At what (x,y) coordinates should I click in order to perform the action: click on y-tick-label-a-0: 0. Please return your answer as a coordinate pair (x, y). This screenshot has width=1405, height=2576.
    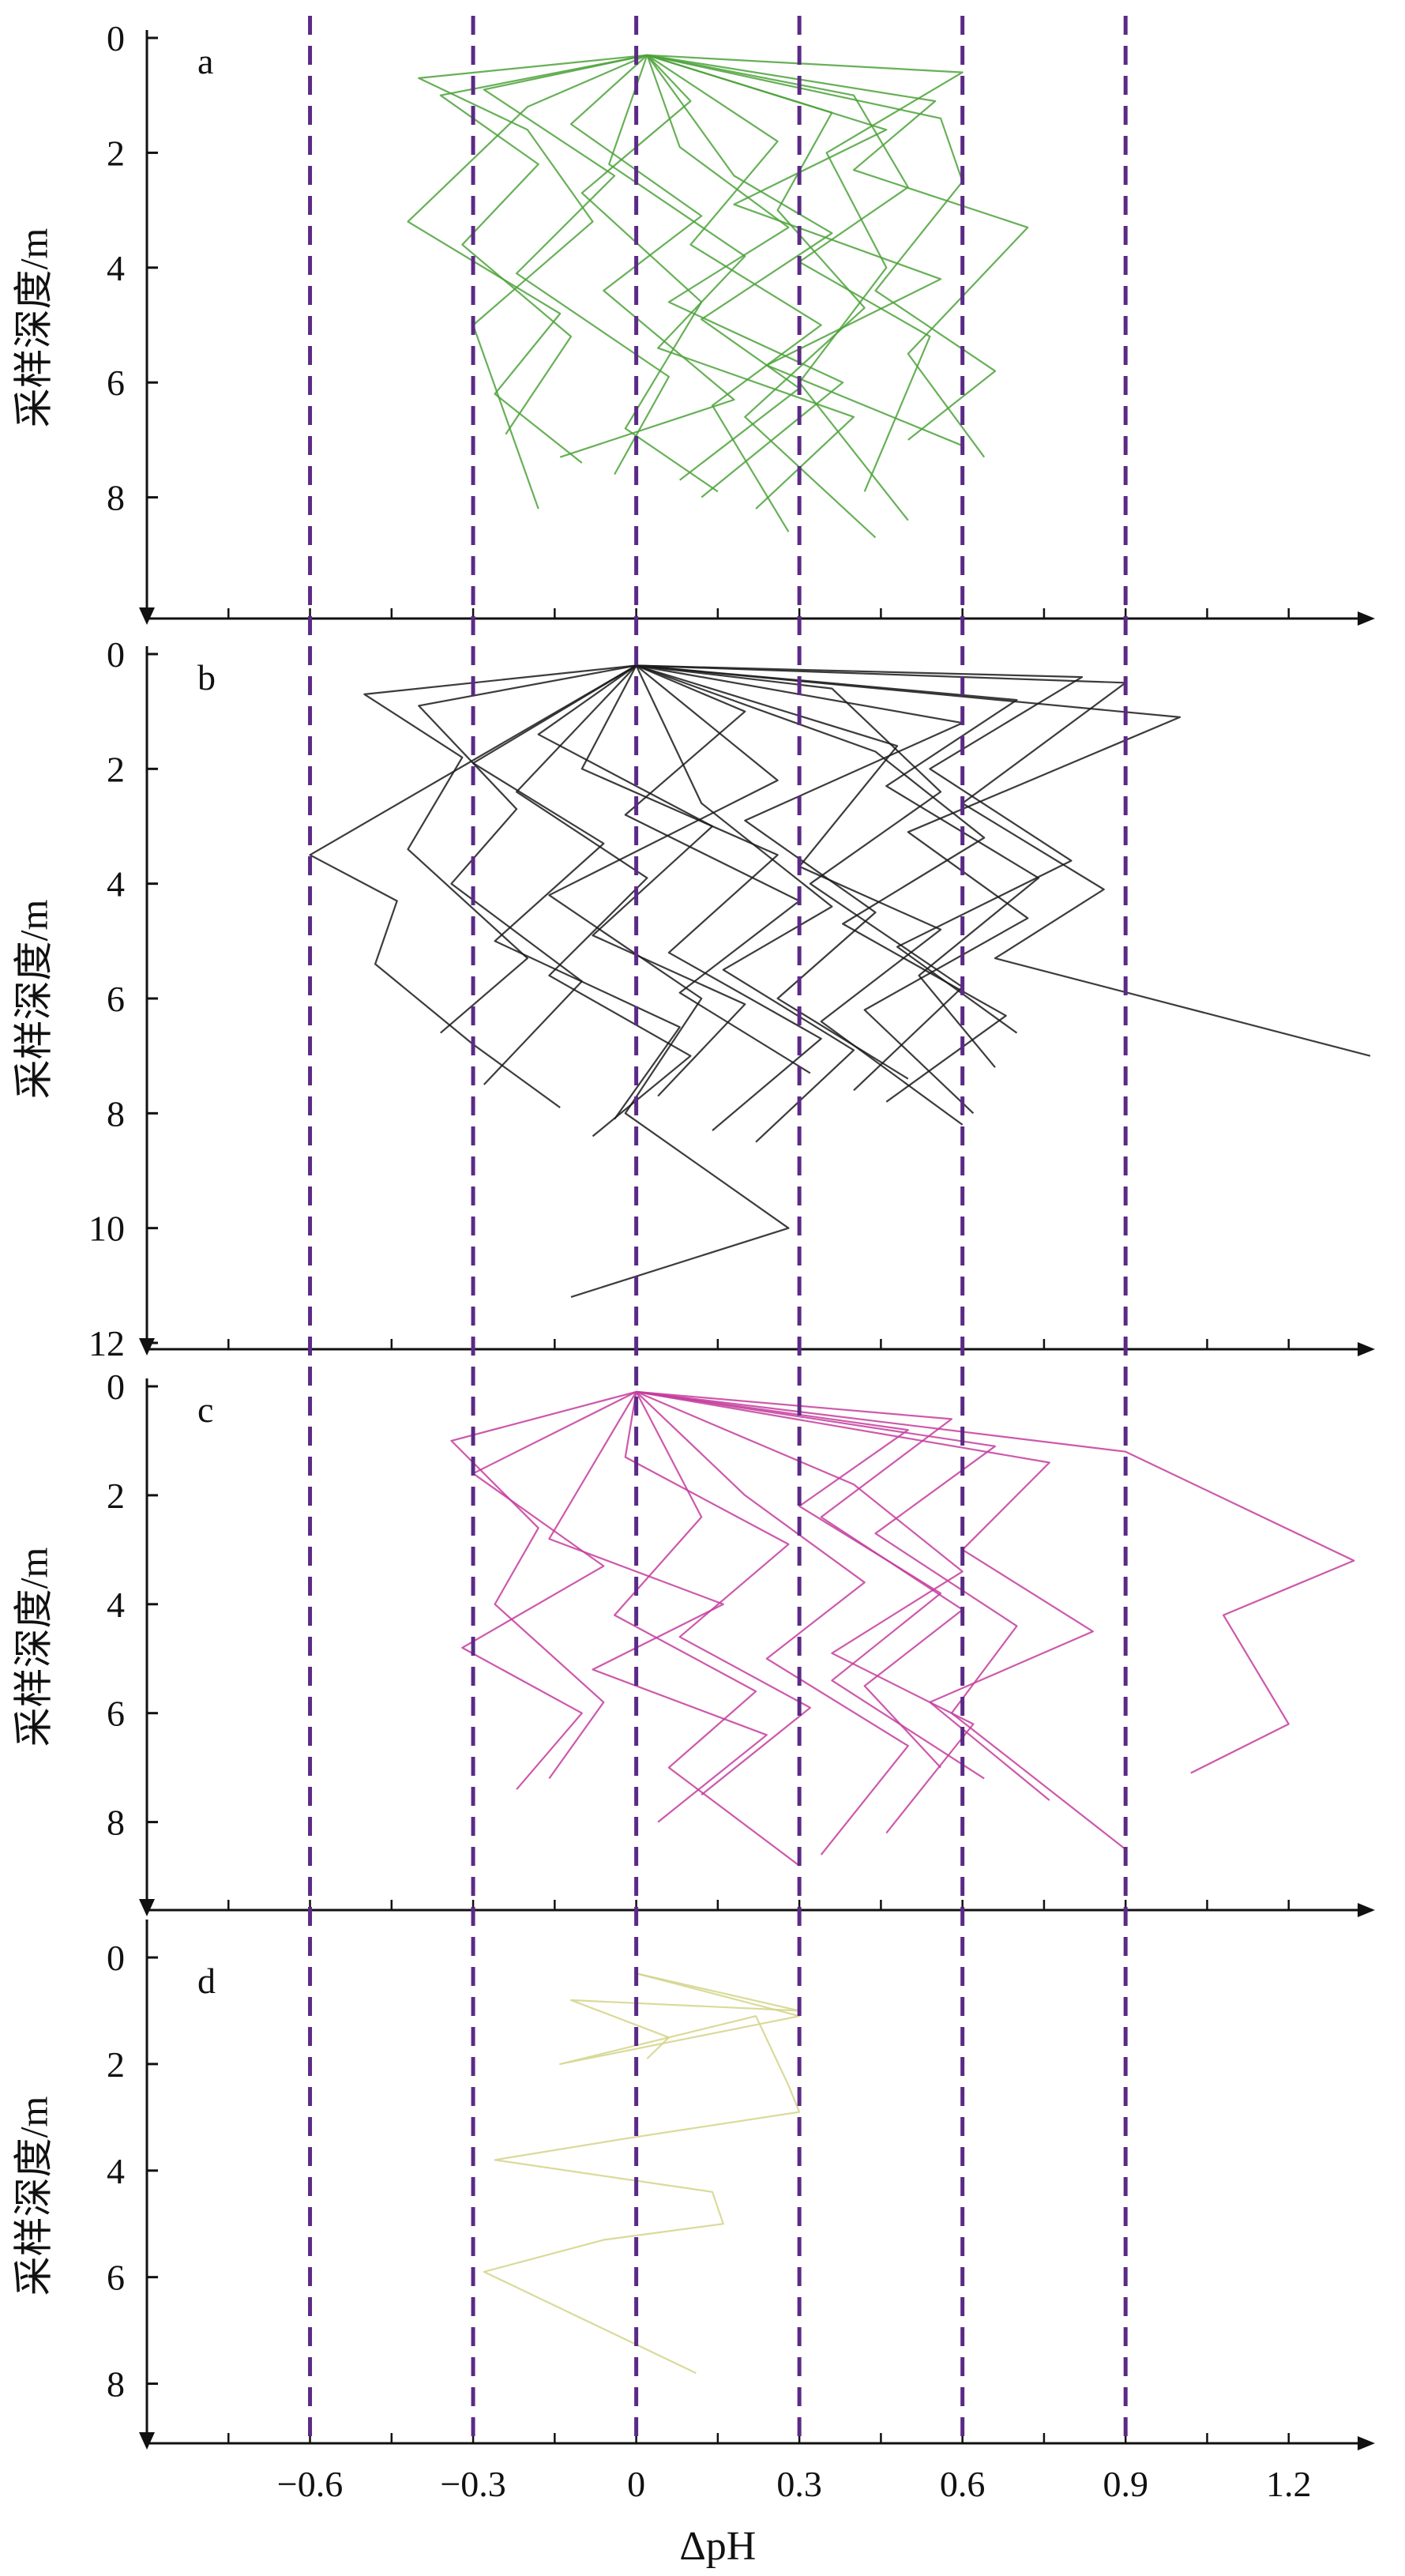
    Looking at the image, I should click on (116, 38).